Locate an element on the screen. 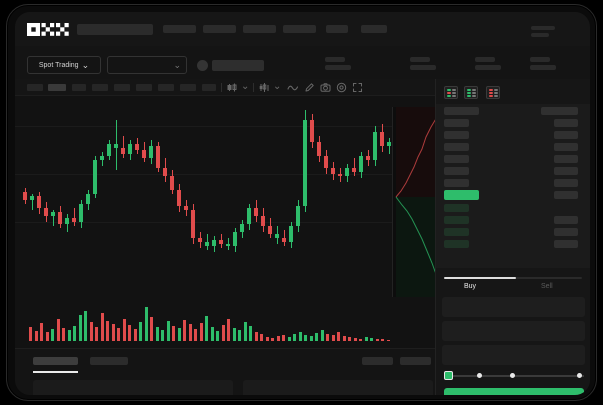 The image size is (603, 405). orderbook-ask-size is located at coordinates (566, 159).